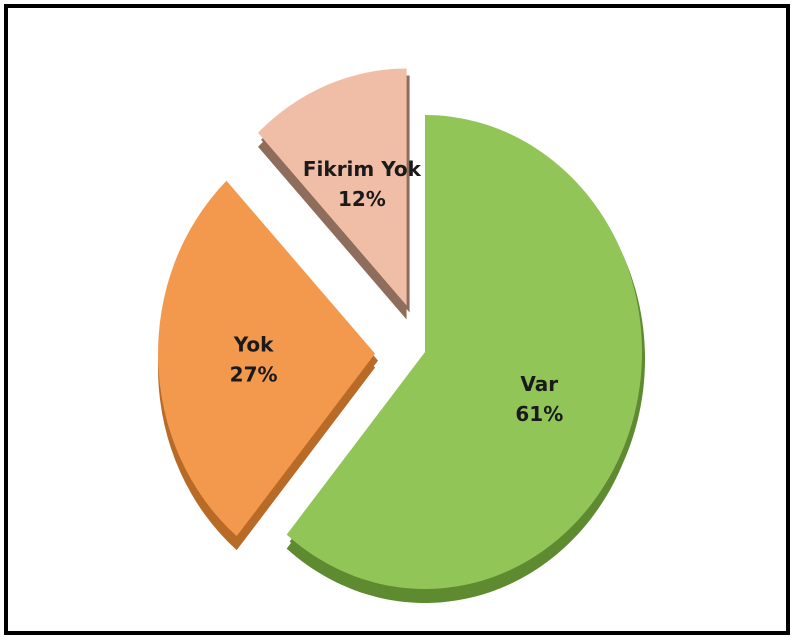 The height and width of the screenshot is (637, 794). What do you see at coordinates (254, 375) in the screenshot?
I see `slice-label-yok-value: 27%` at bounding box center [254, 375].